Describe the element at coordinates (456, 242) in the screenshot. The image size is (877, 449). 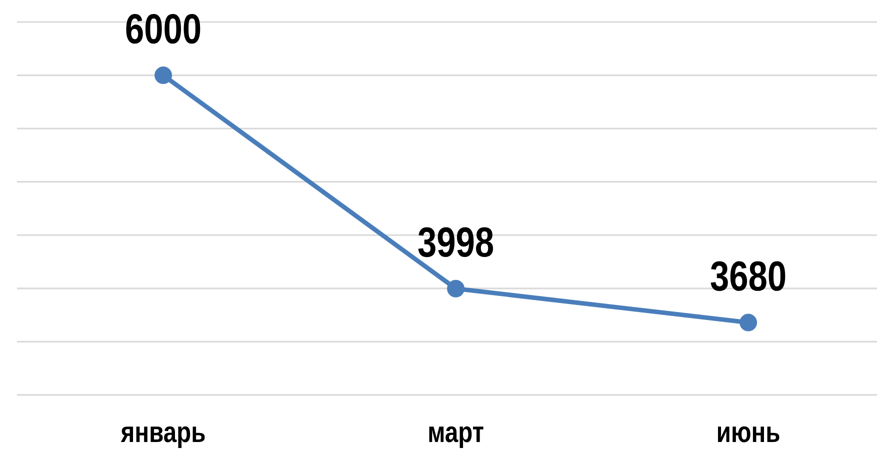
I see `data-label: 3998` at that location.